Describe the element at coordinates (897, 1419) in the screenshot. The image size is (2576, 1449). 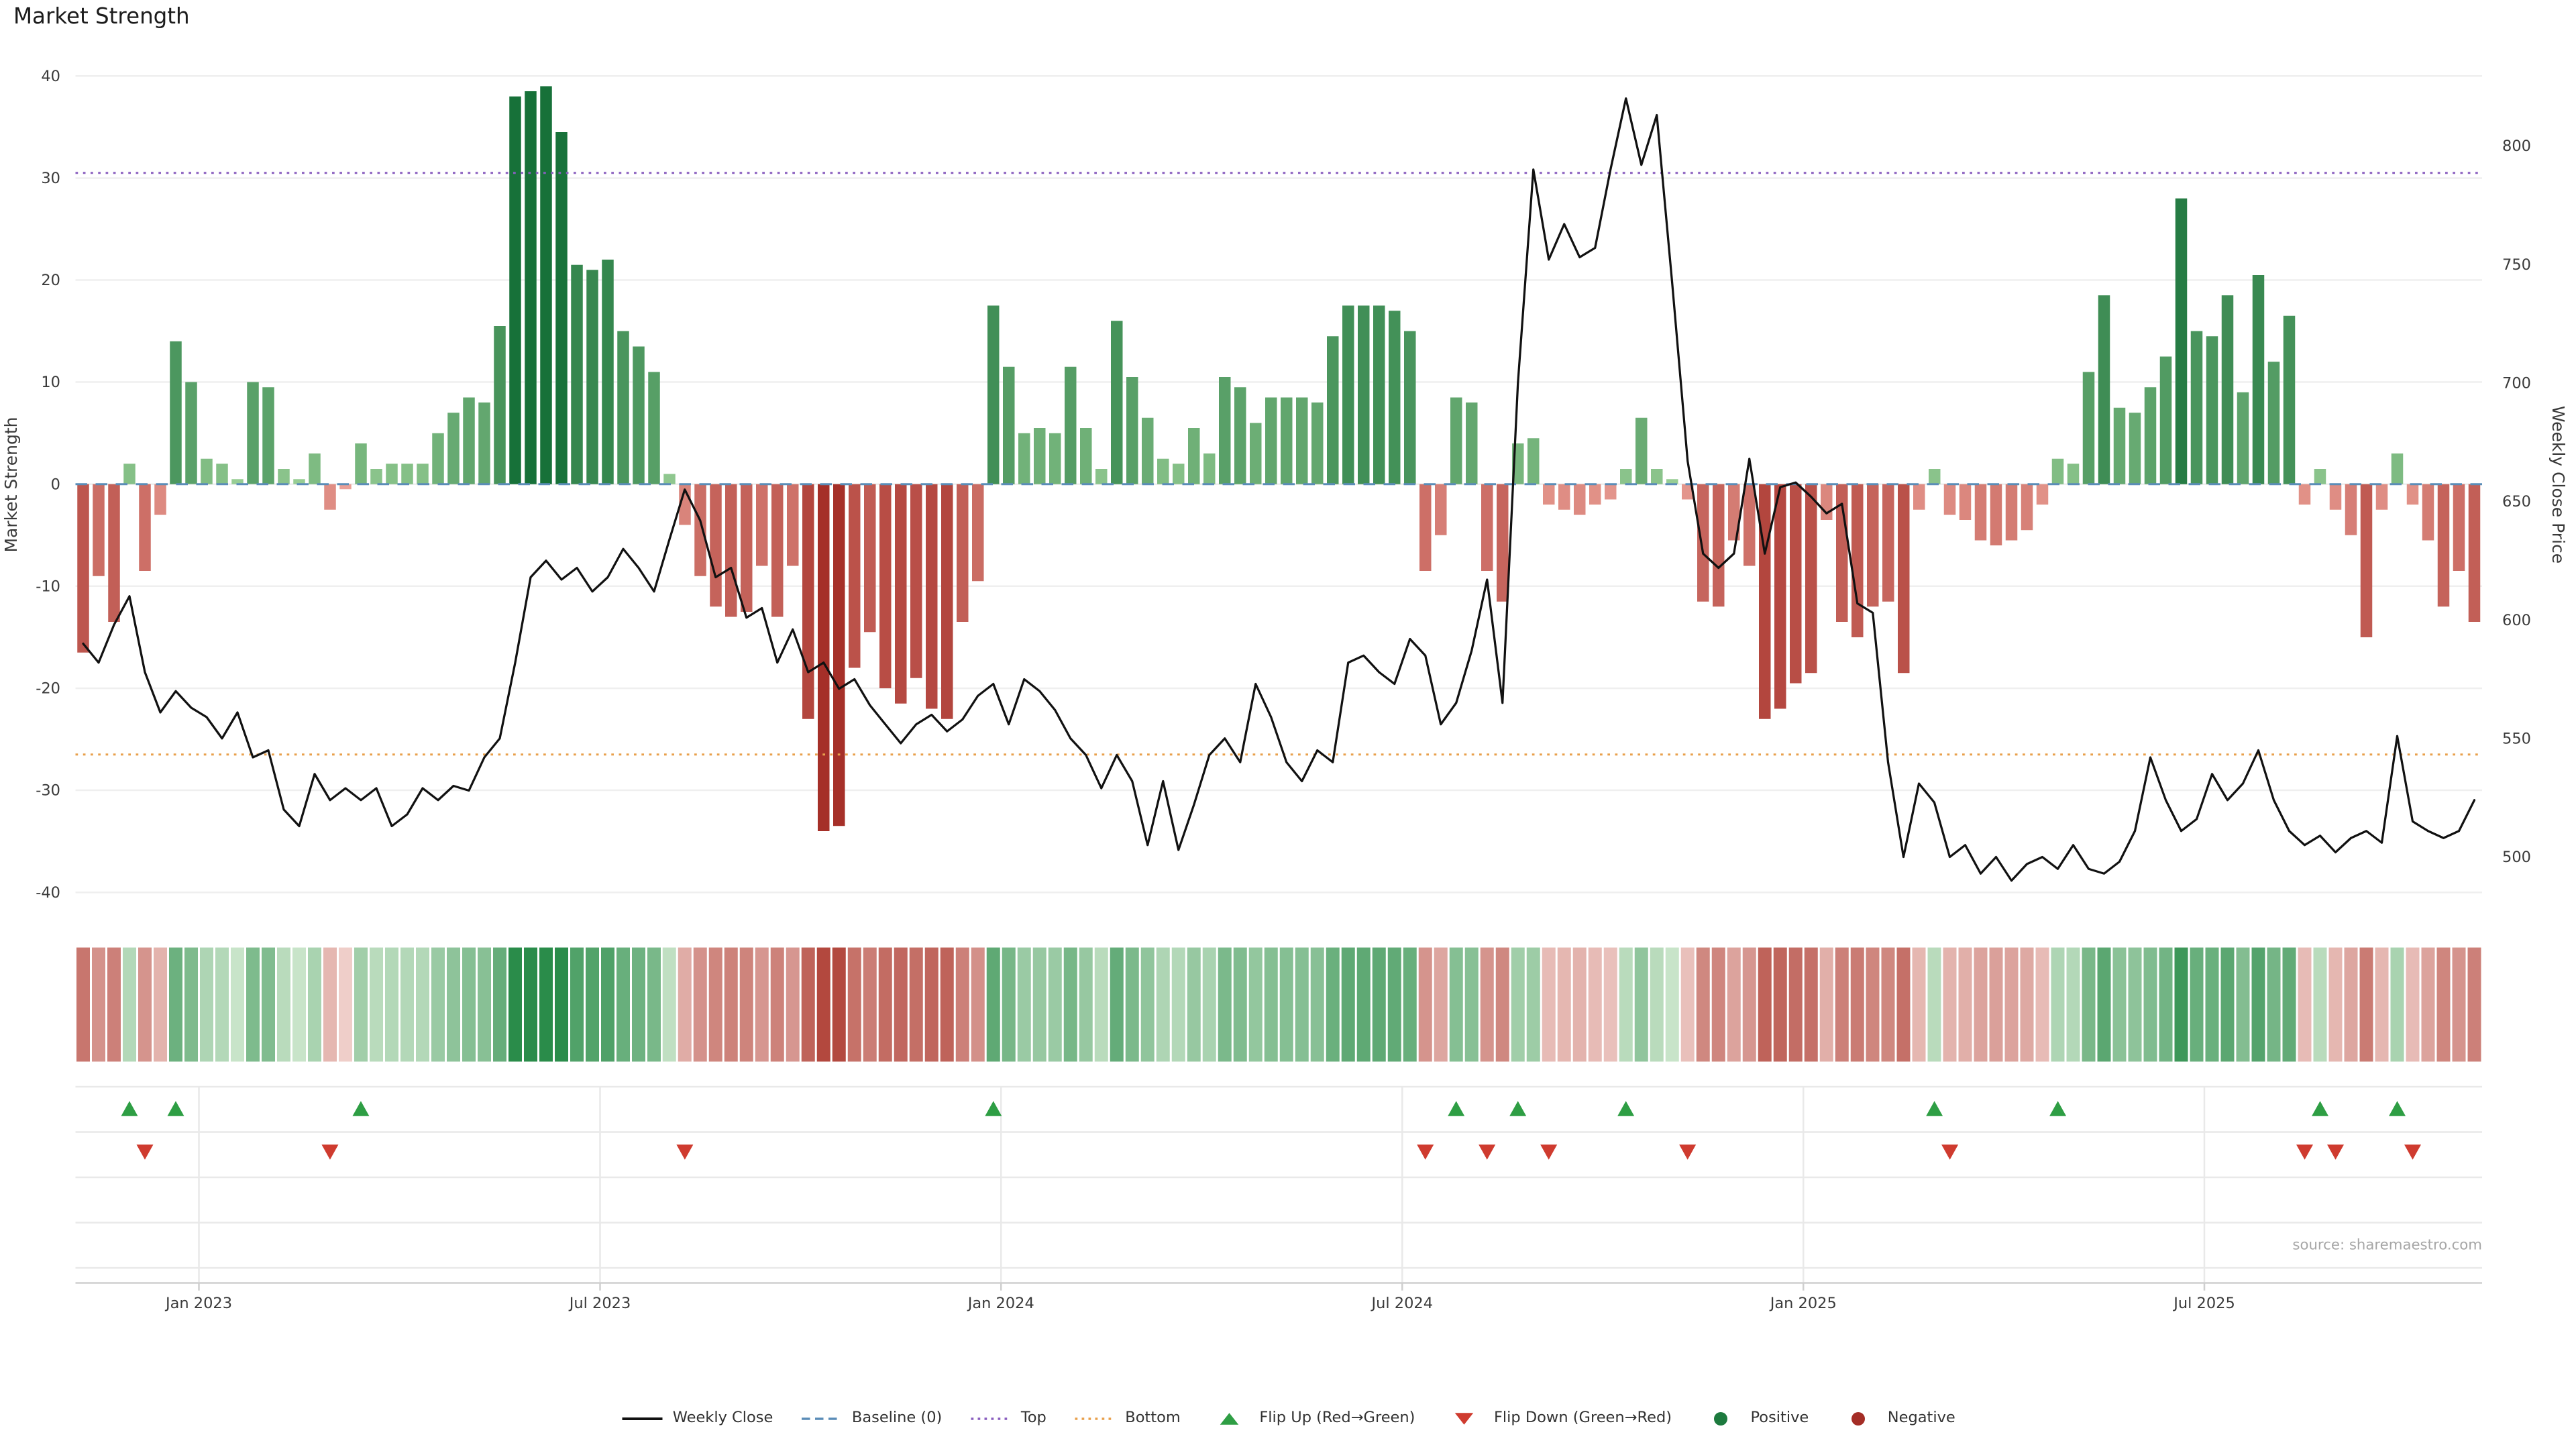
I see `legend-label: Baseline (0)` at that location.